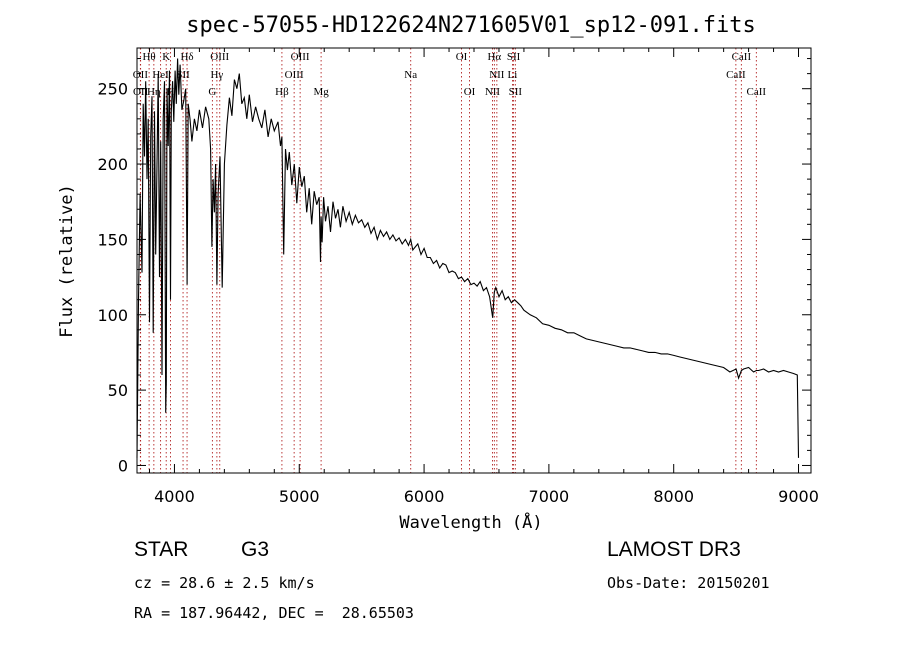  Describe the element at coordinates (219, 57) in the screenshot. I see `line-label-3: OIII` at that location.